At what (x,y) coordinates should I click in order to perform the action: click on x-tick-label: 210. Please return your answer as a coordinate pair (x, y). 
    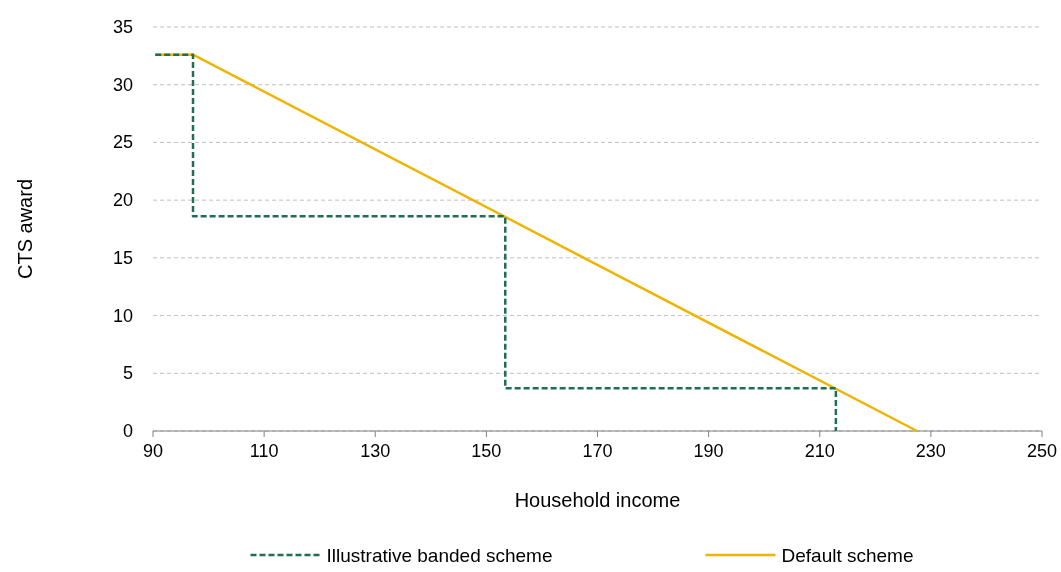
    Looking at the image, I should click on (819, 451).